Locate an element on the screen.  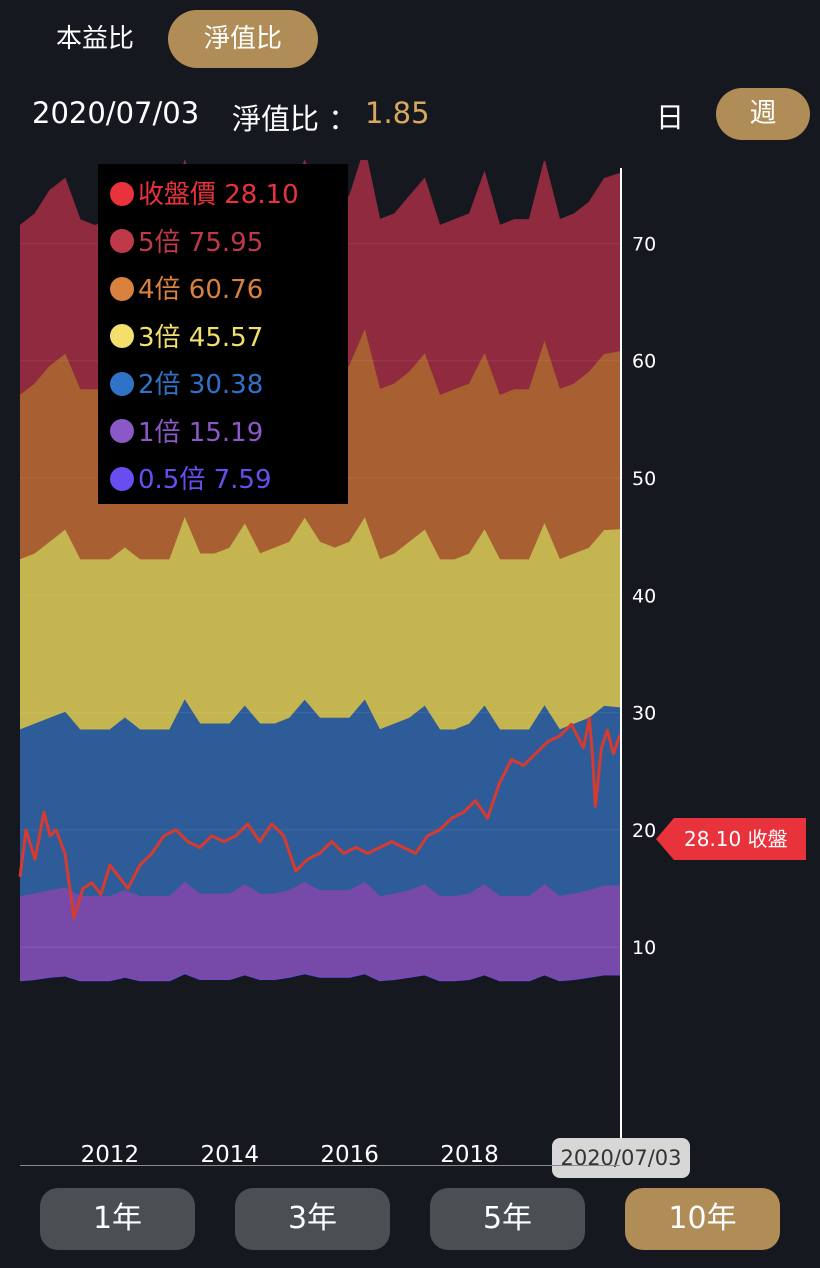
range-button: 10年 is located at coordinates (702, 1219).